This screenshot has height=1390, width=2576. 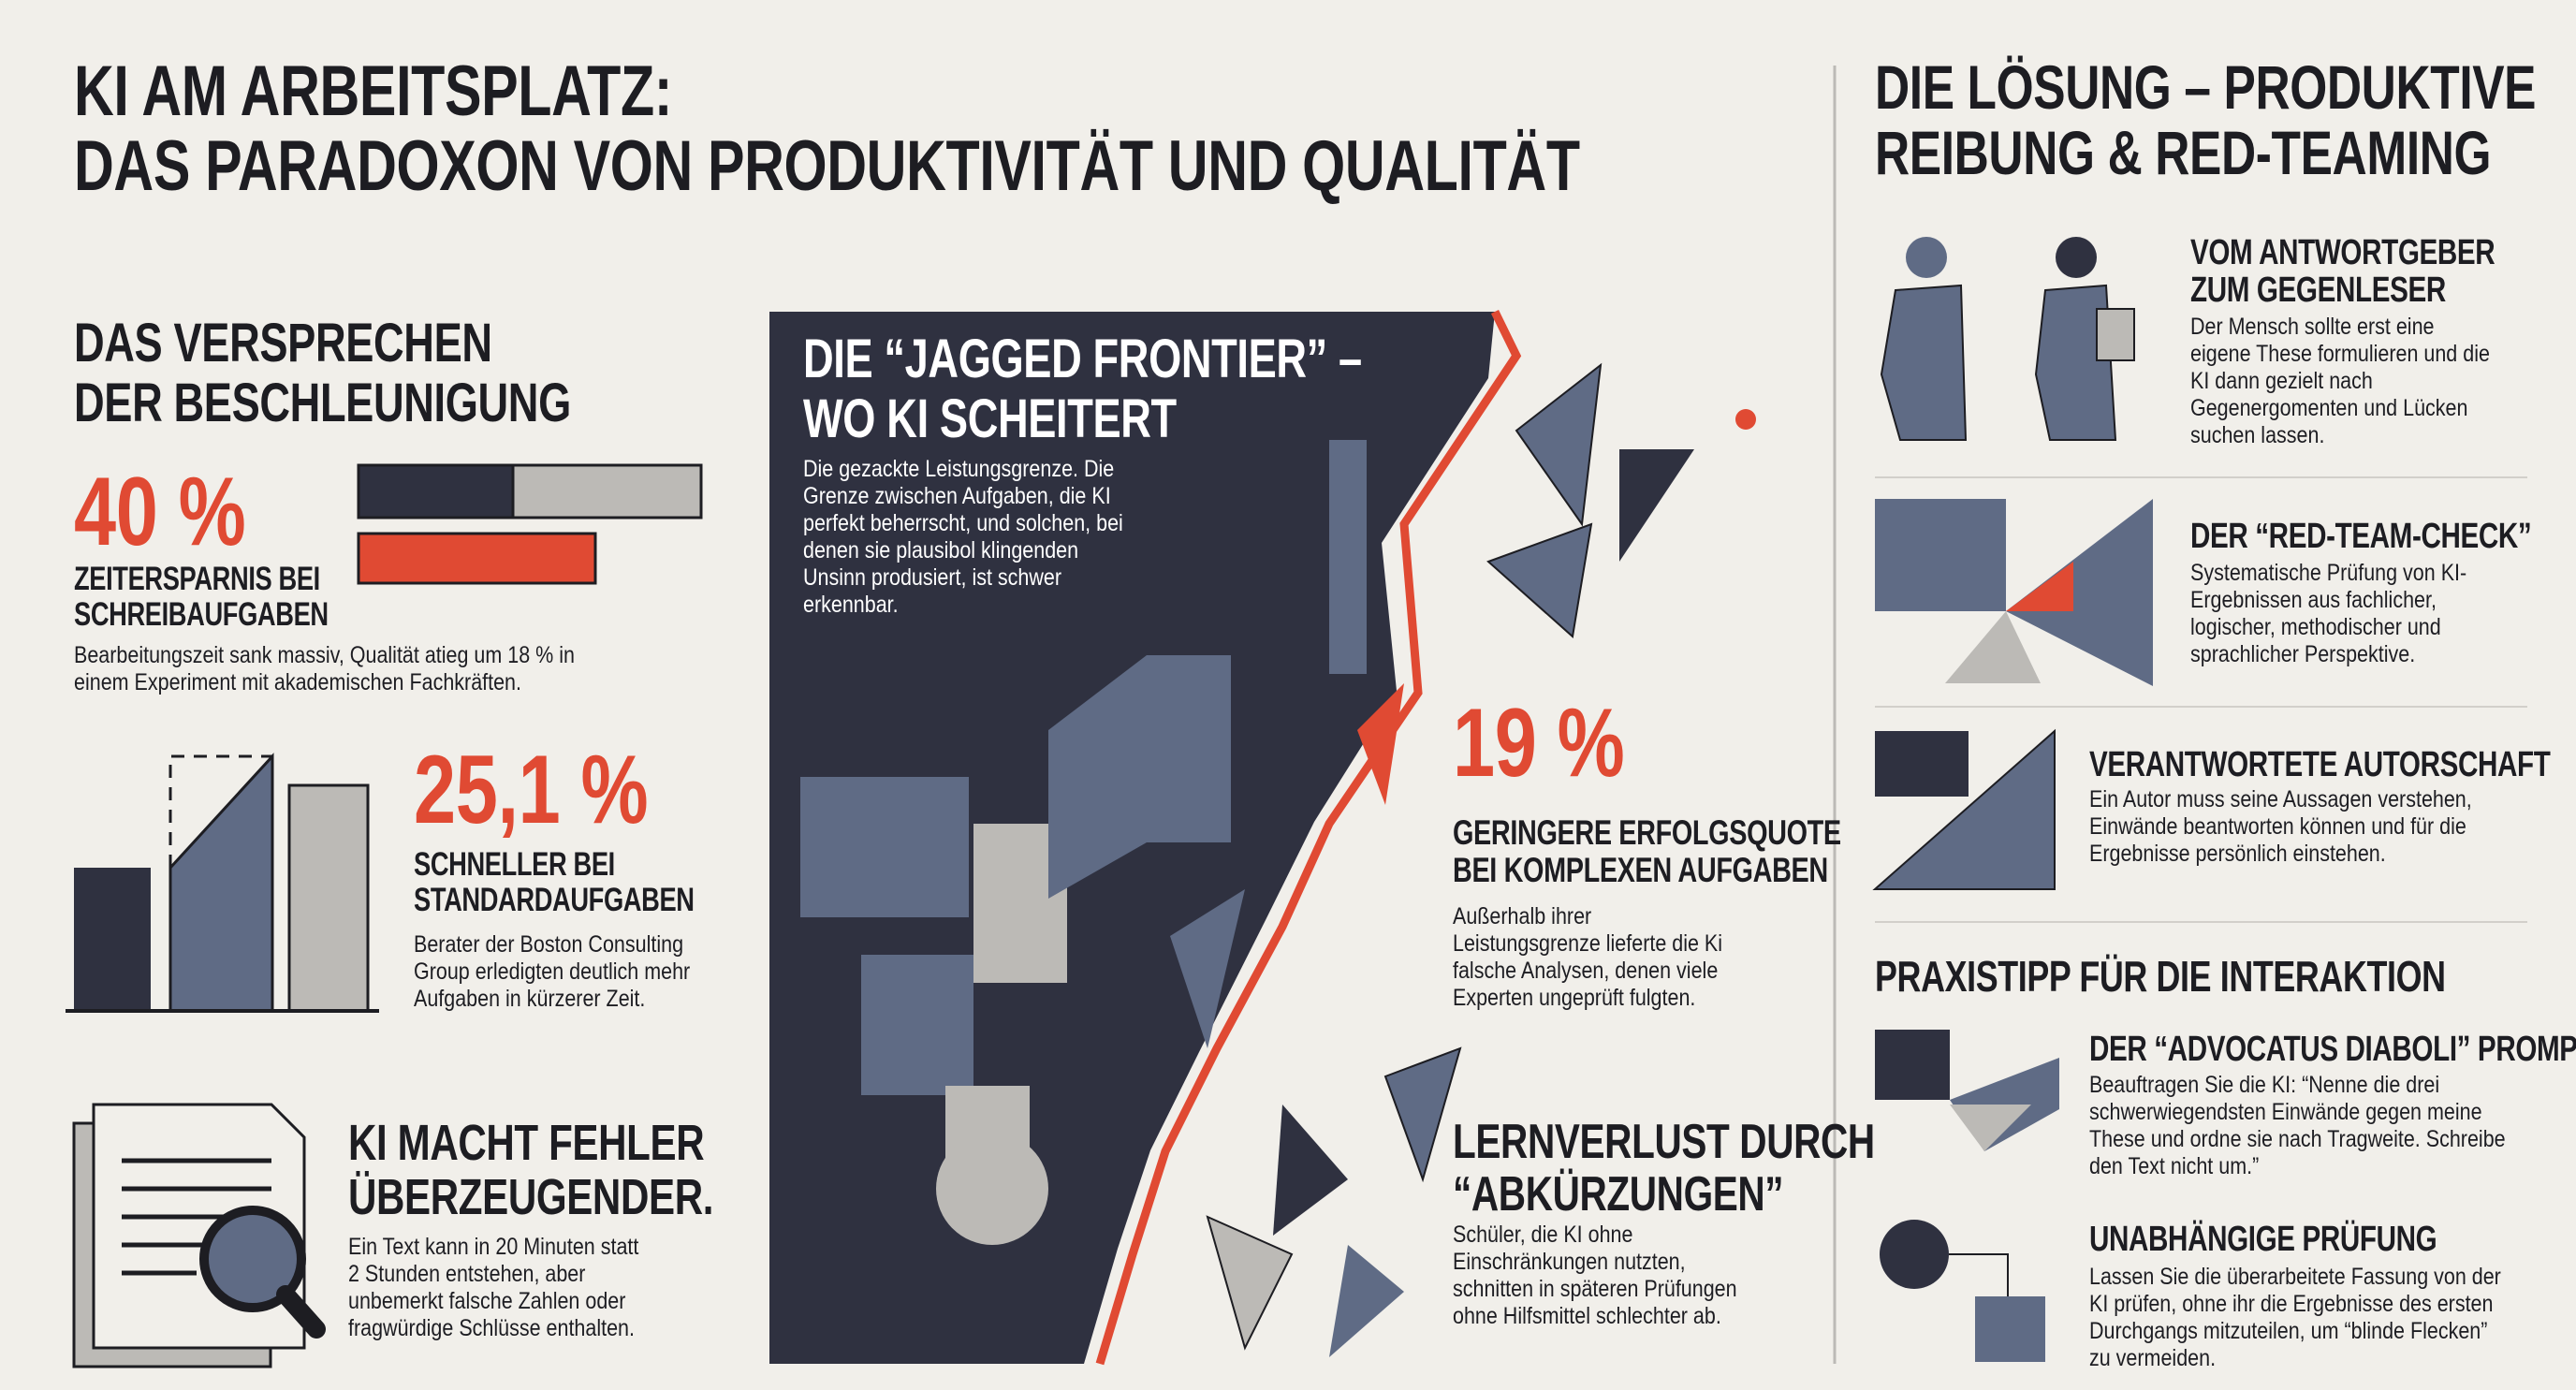 What do you see at coordinates (1963, 1291) in the screenshot?
I see `check-icon` at bounding box center [1963, 1291].